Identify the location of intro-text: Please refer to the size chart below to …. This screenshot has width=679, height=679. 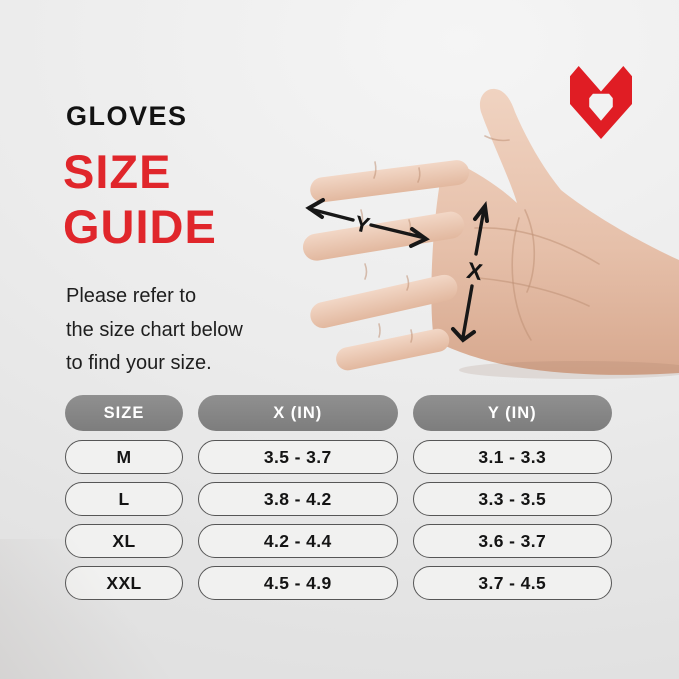
(154, 330).